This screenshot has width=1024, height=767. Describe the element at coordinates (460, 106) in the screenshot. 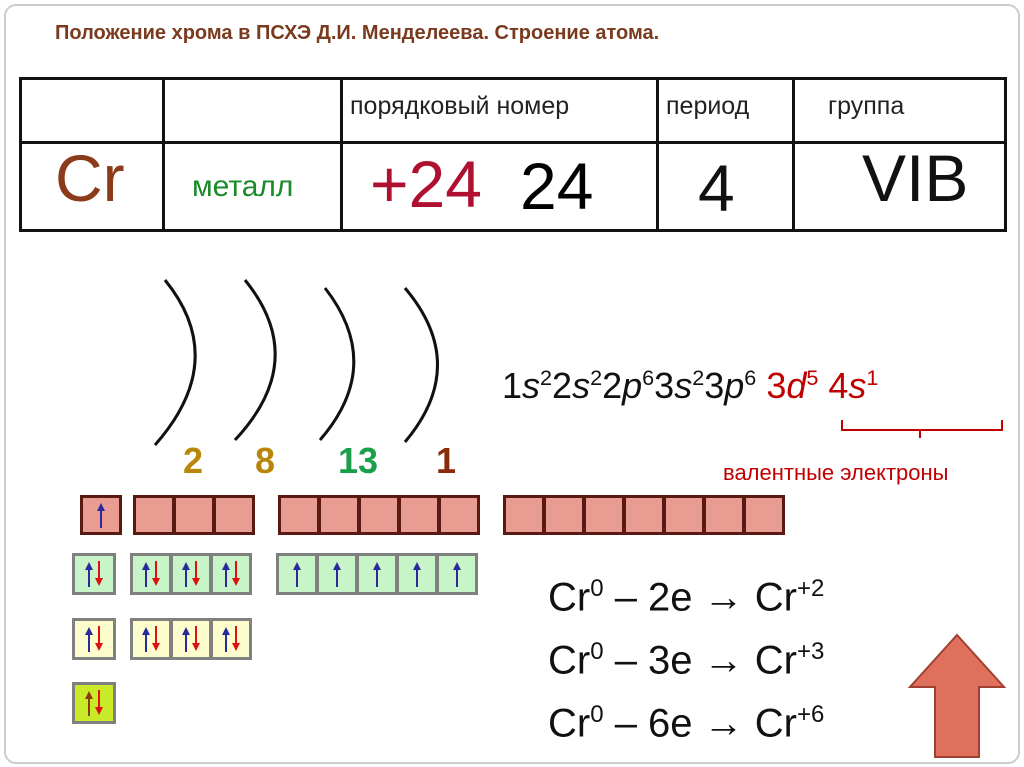

I see `header-number: порядковый номер` at that location.